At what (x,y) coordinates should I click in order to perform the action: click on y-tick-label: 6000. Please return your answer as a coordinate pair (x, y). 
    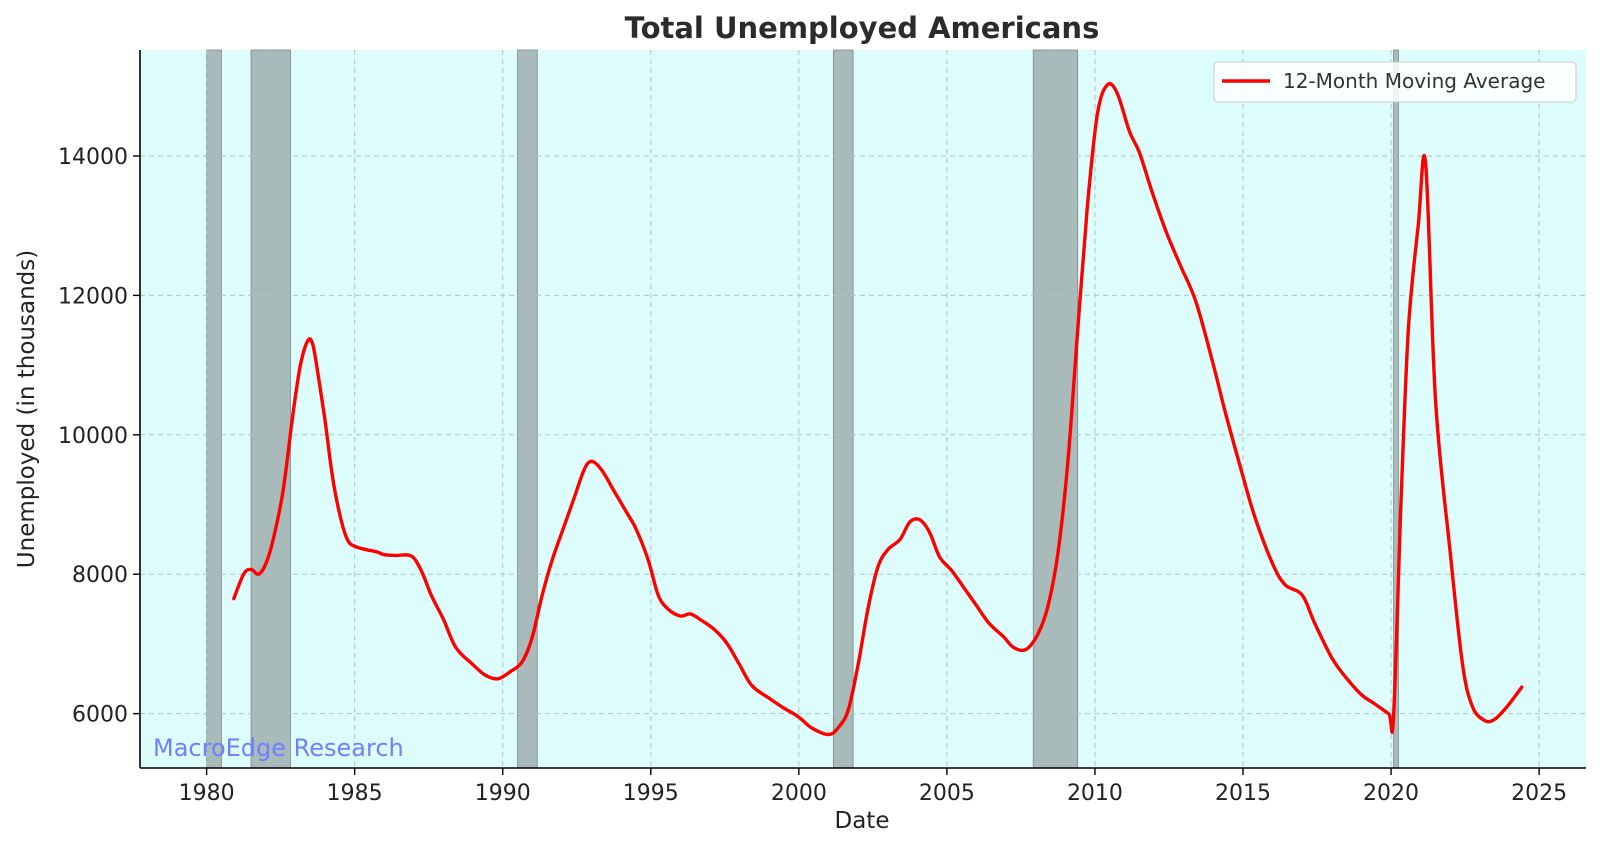
    Looking at the image, I should click on (100, 715).